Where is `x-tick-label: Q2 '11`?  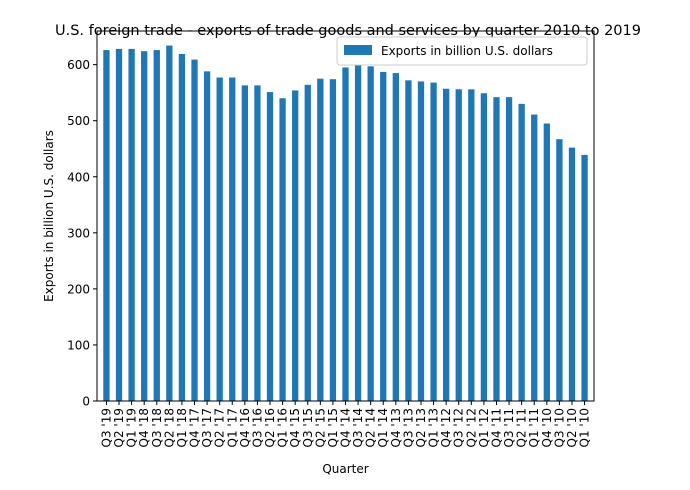
x-tick-label: Q2 '11 is located at coordinates (522, 427).